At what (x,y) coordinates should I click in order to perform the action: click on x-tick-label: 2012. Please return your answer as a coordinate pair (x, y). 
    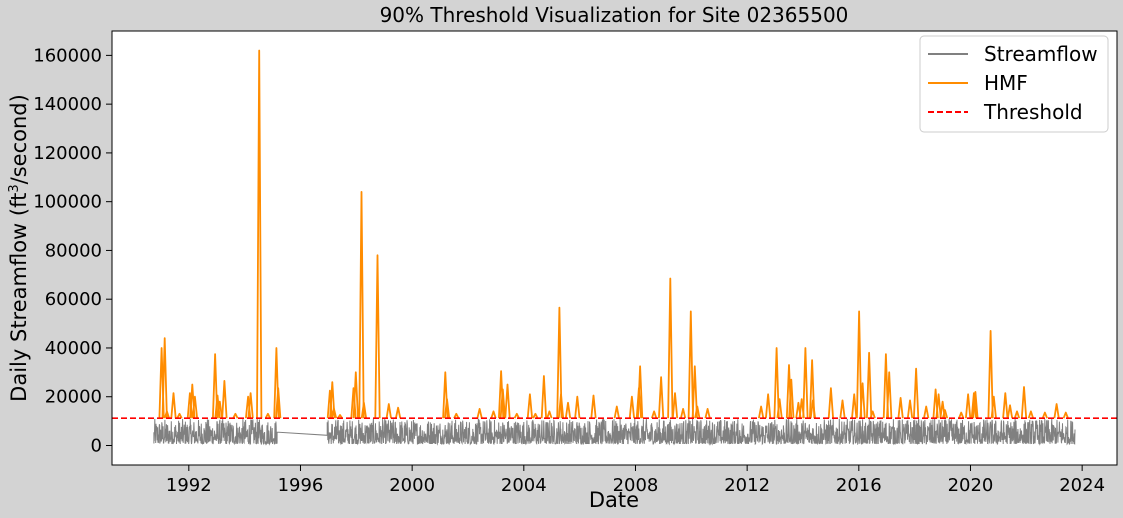
    Looking at the image, I should click on (747, 485).